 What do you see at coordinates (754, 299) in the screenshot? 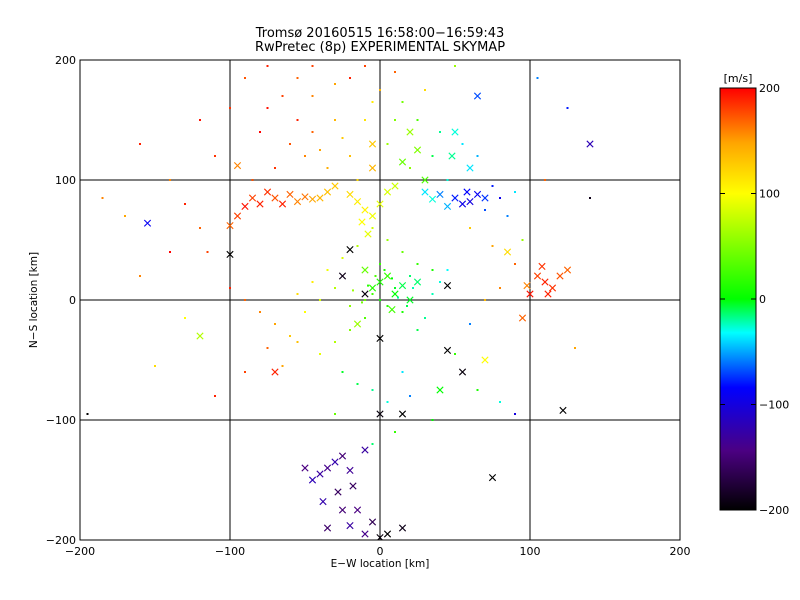
I see `colorbar-ticks: 200 100 0 −100 −200` at bounding box center [754, 299].